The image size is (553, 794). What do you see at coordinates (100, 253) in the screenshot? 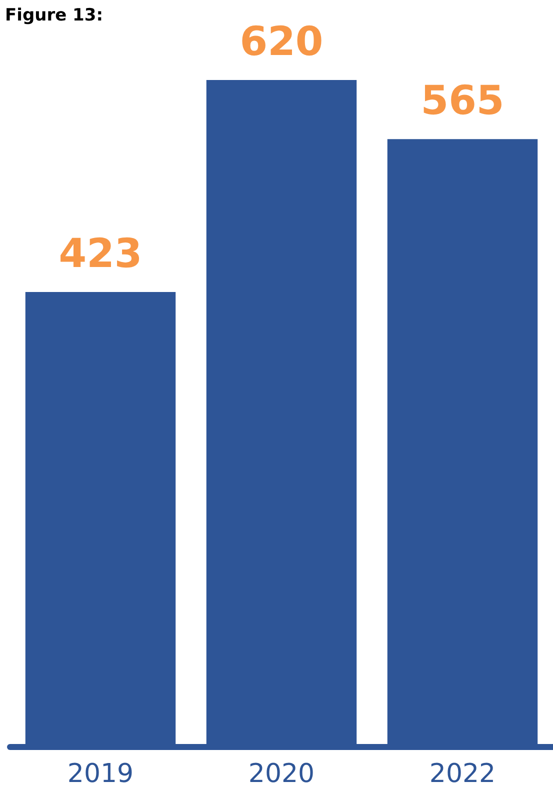
I see `data-label: 423` at bounding box center [100, 253].